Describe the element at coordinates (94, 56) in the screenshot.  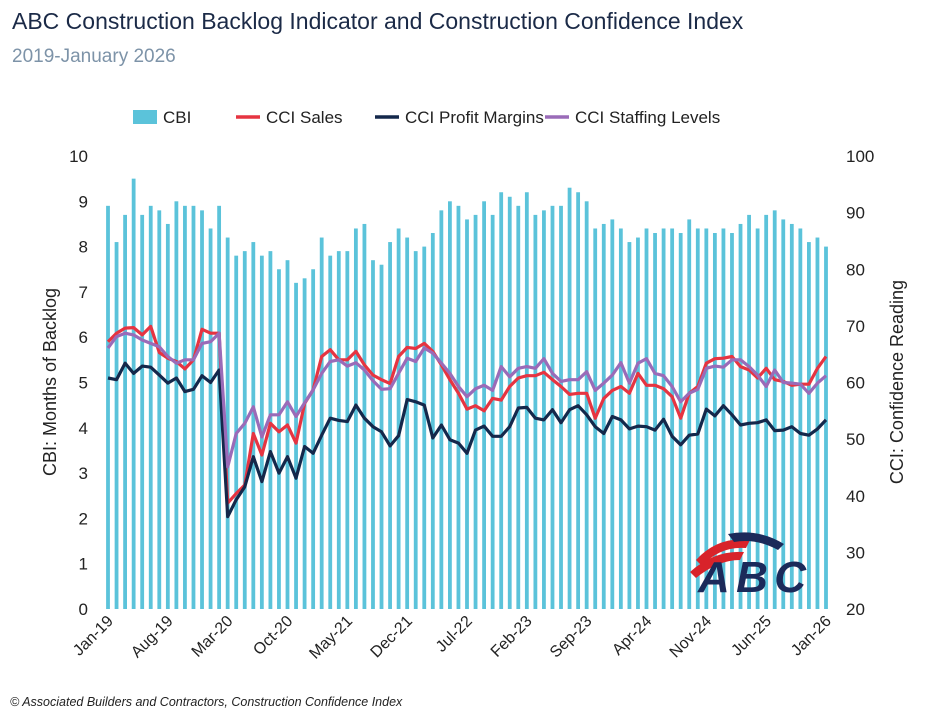
I see `chart-subtitle: 2019-January 2026` at that location.